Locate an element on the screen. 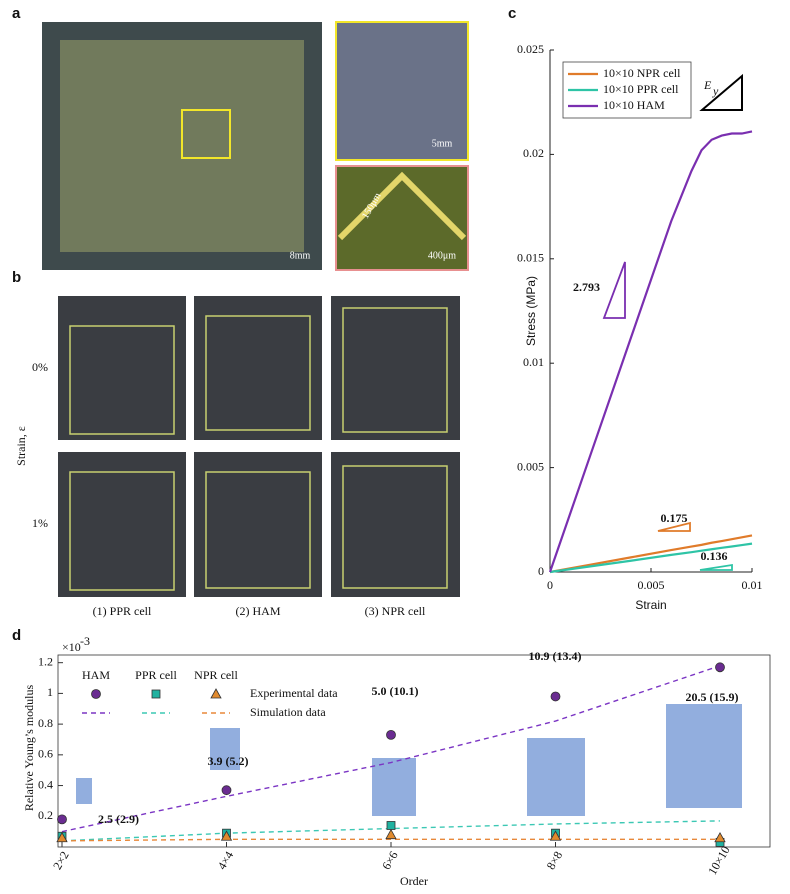 This screenshot has width=790, height=894. scale-label: 400μm is located at coordinates (442, 255).